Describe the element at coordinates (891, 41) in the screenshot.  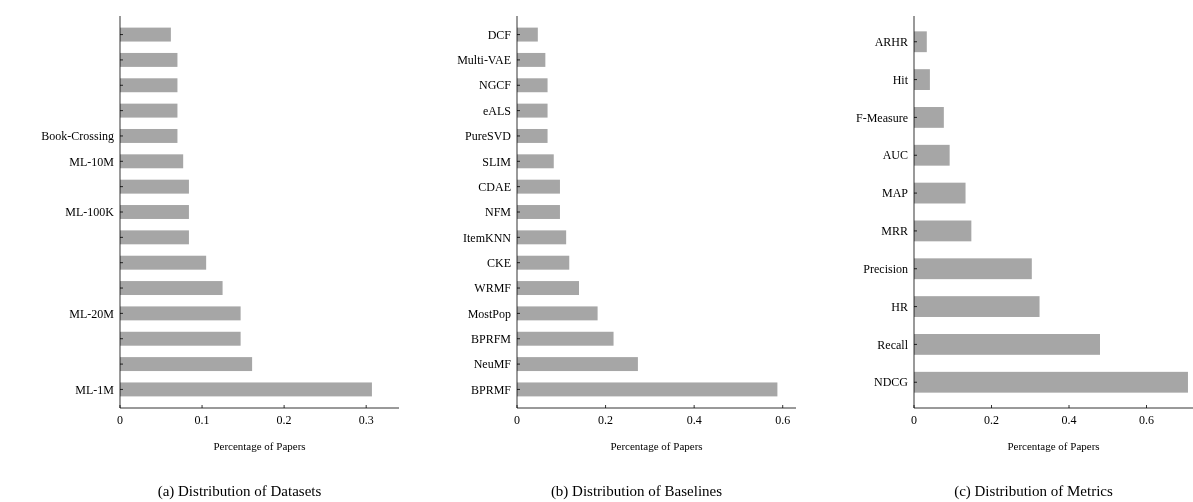
I see `y-tick-label: ARHR` at that location.